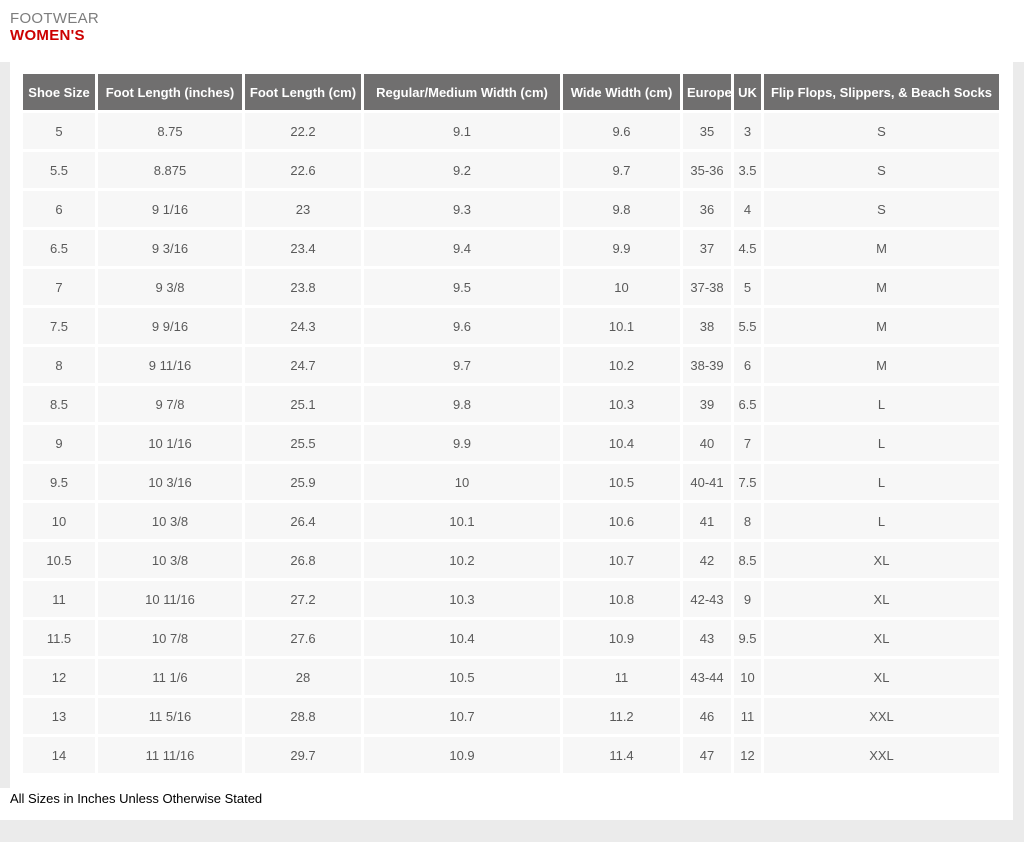 This screenshot has height=842, width=1024. Describe the element at coordinates (747, 365) in the screenshot. I see `size-cell: 6` at that location.